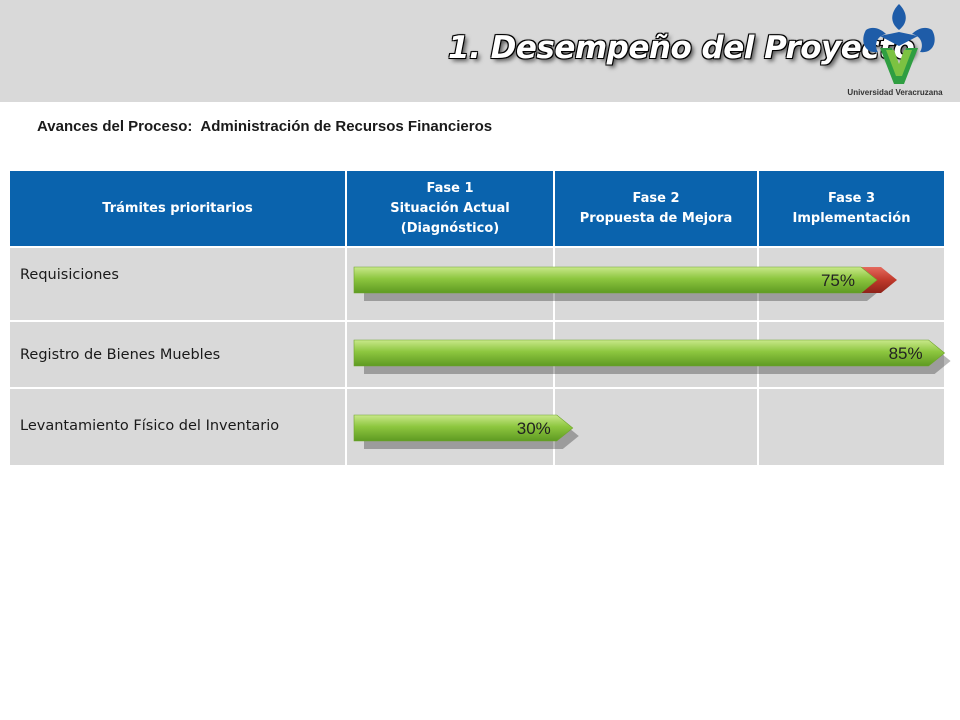 This screenshot has width=960, height=720. I want to click on header-line: Situación Actual, so click(450, 208).